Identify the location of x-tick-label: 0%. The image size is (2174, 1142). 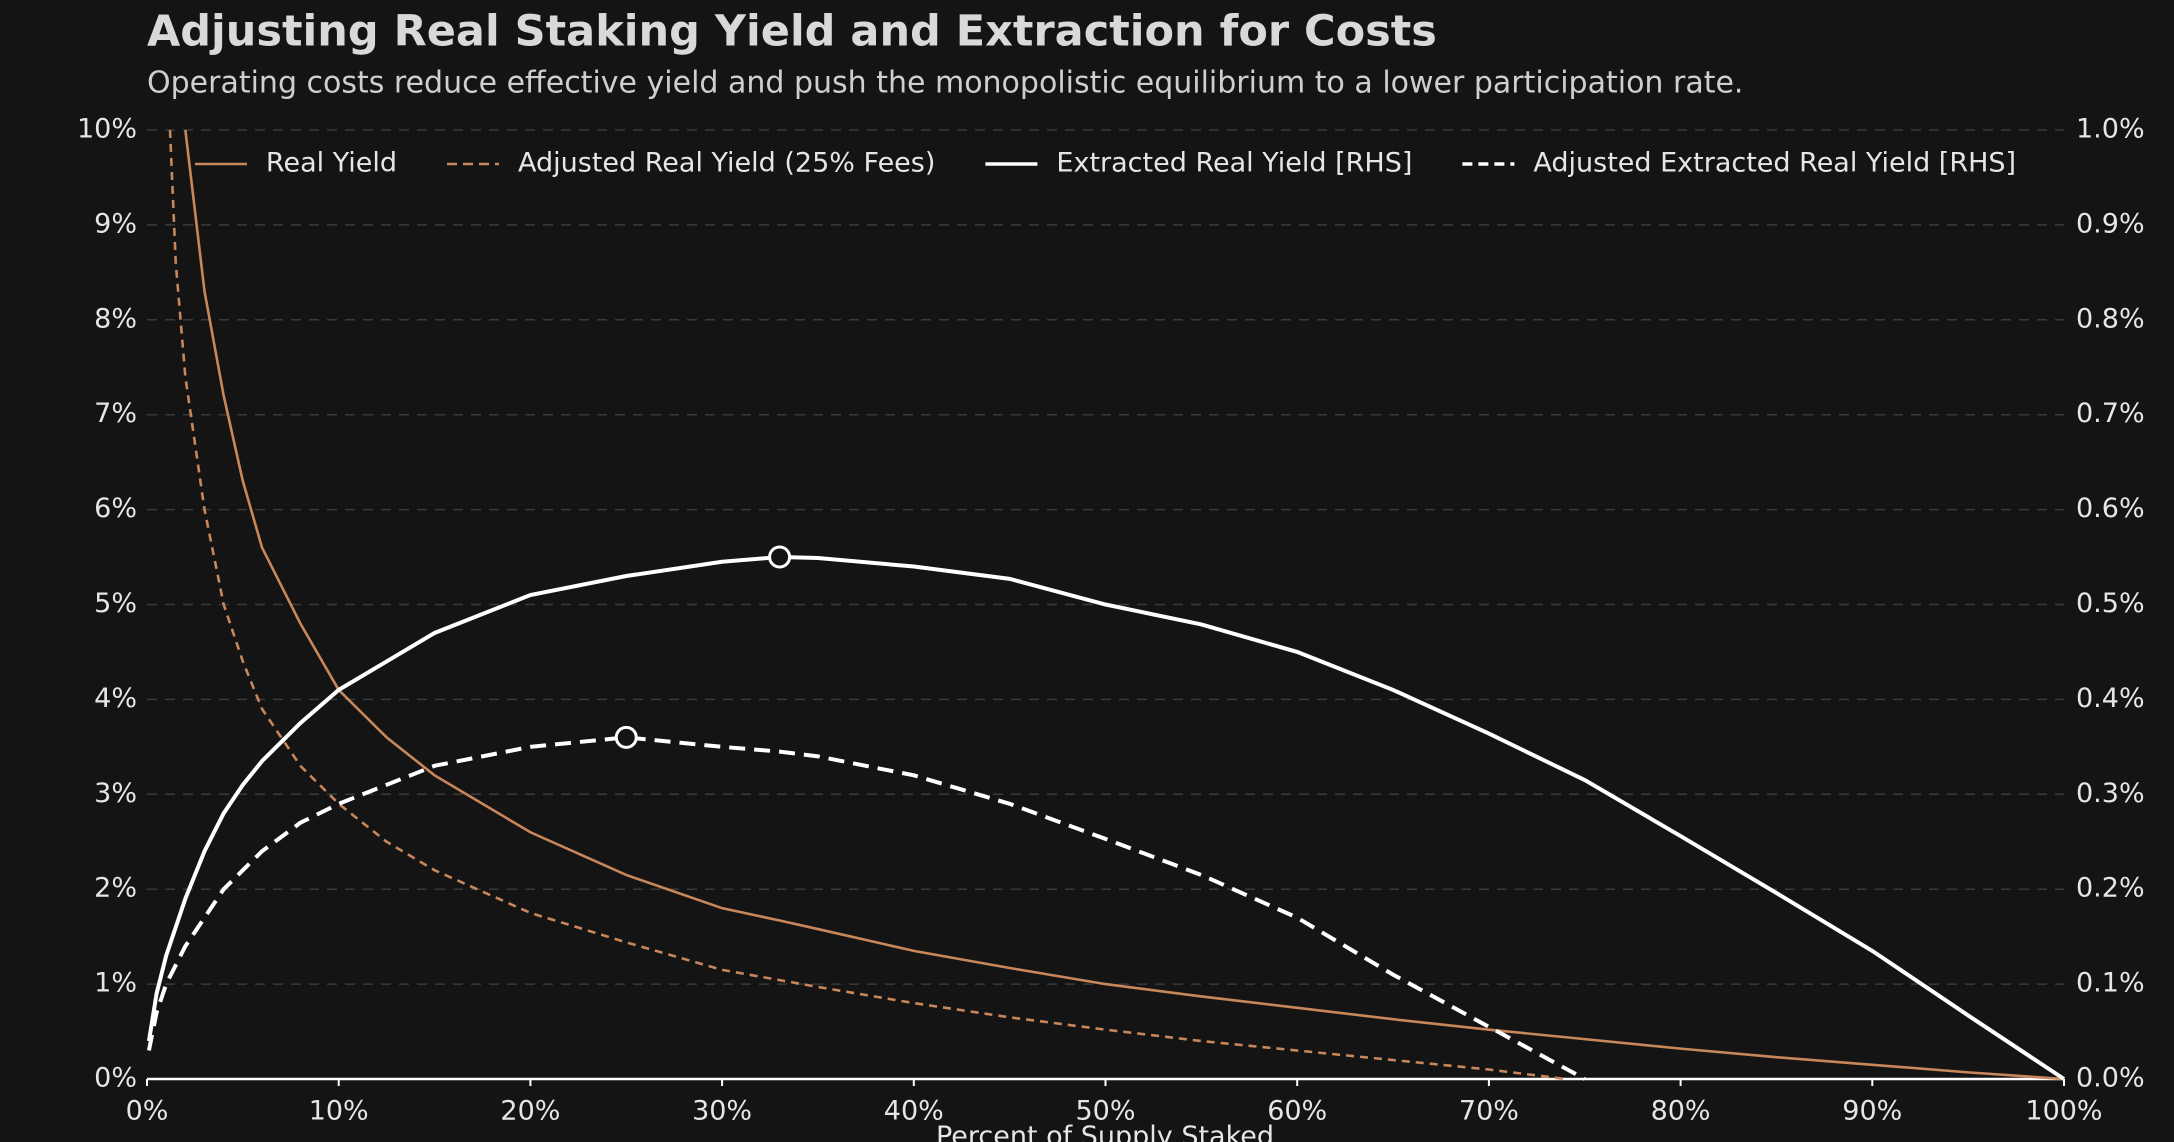
(147, 1111).